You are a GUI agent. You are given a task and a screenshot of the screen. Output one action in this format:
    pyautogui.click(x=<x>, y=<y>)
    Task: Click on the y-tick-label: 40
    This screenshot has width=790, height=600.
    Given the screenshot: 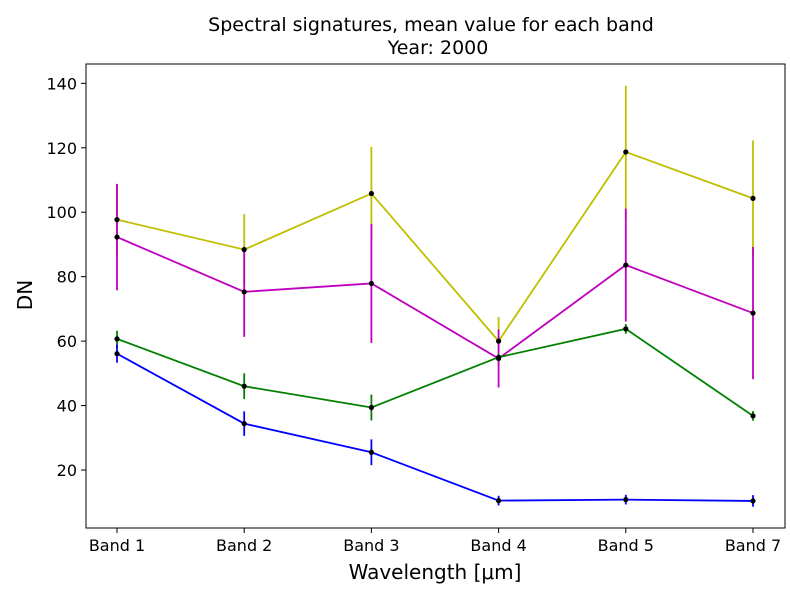 What is the action you would take?
    pyautogui.click(x=67, y=406)
    